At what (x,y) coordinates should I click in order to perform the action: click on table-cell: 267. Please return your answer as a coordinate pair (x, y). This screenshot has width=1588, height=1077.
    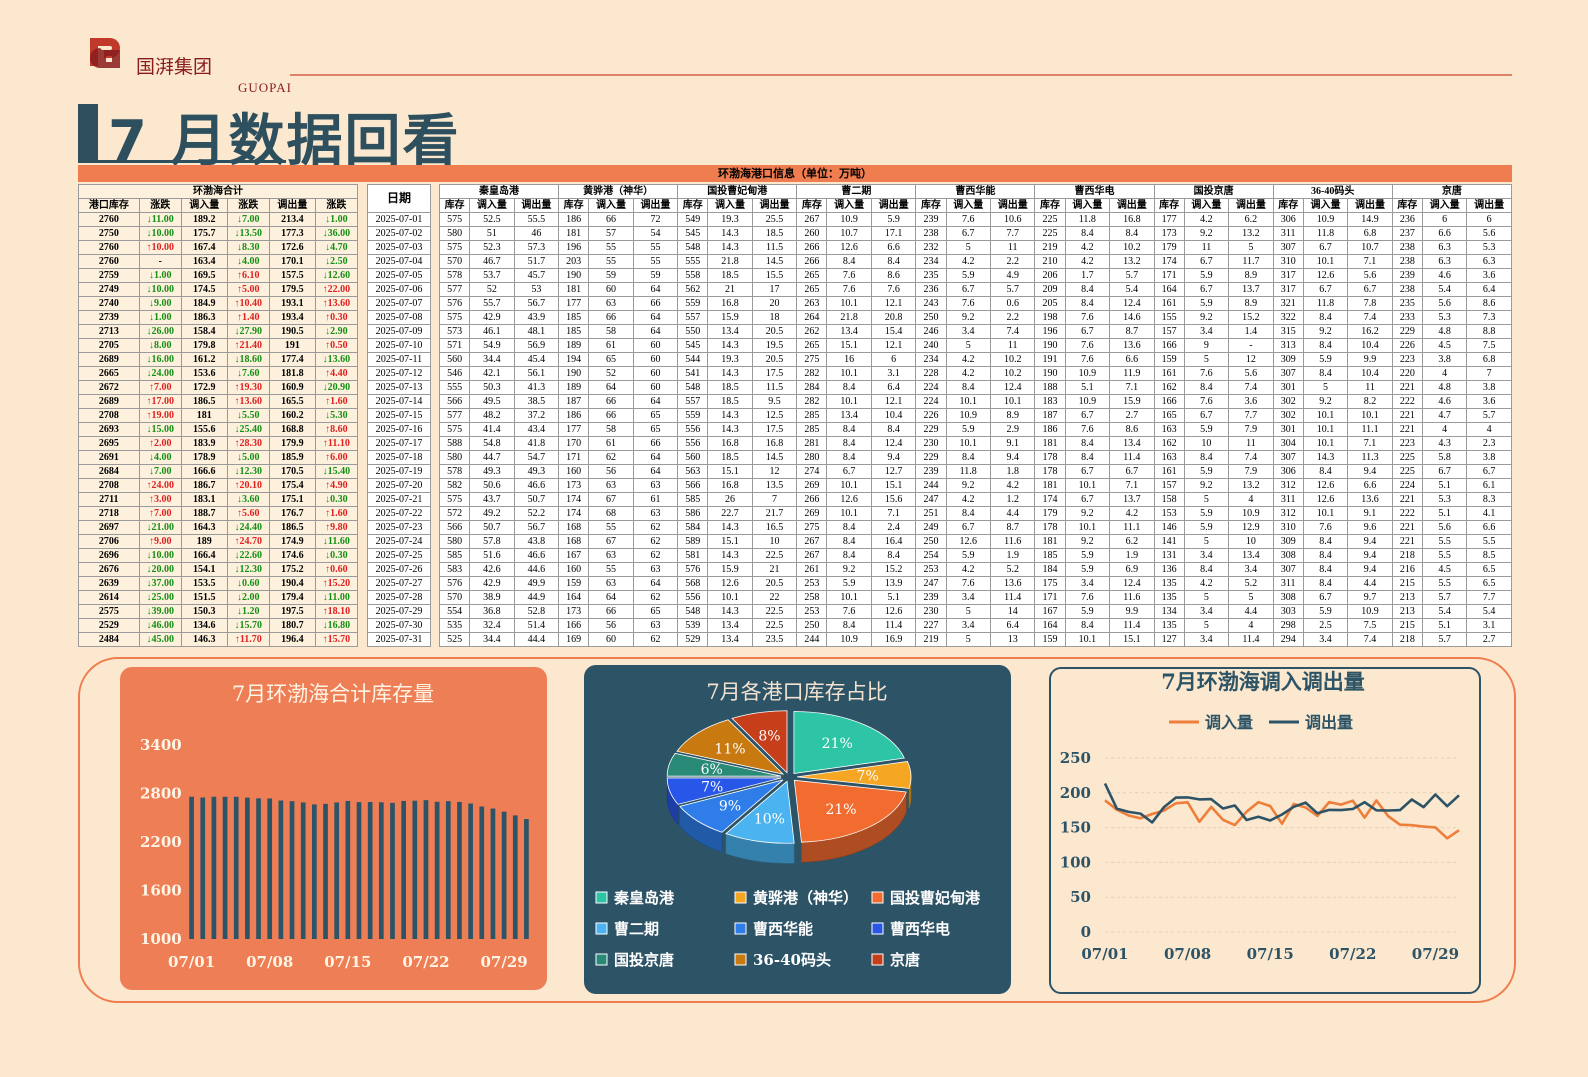
    Looking at the image, I should click on (812, 541).